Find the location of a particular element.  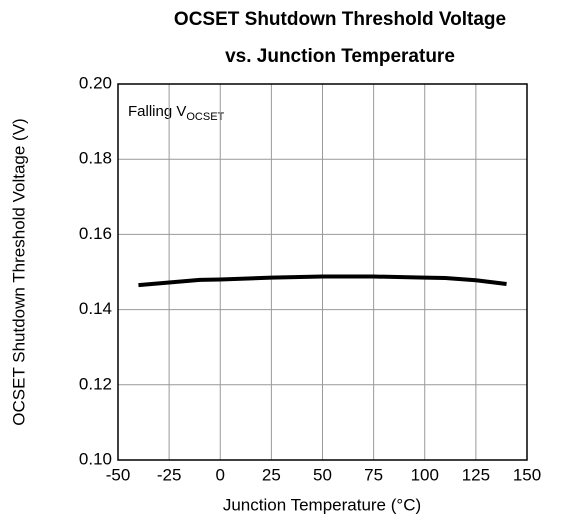

x-axis-label: Junction Temperature (°C) is located at coordinates (322, 504).